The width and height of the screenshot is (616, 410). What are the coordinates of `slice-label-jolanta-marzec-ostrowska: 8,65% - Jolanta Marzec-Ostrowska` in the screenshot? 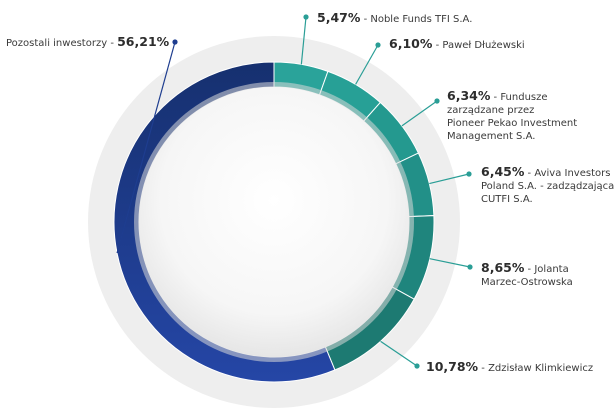 It's located at (527, 274).